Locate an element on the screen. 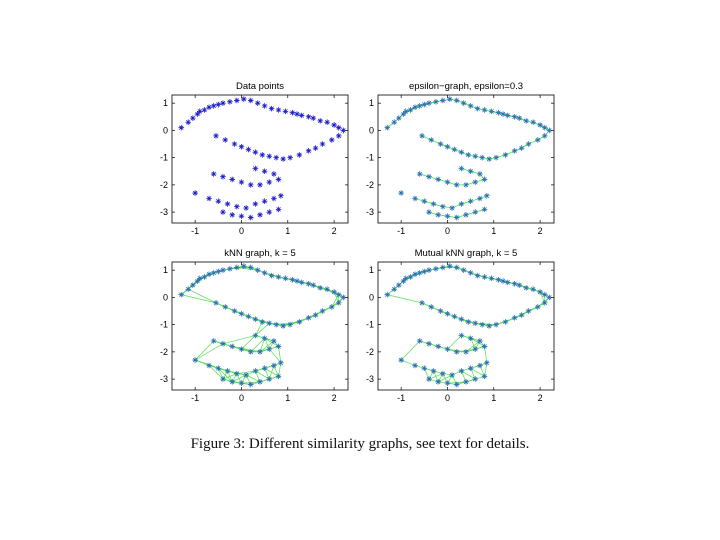 The height and width of the screenshot is (540, 720). y-tick-label: -3 is located at coordinates (370, 379).